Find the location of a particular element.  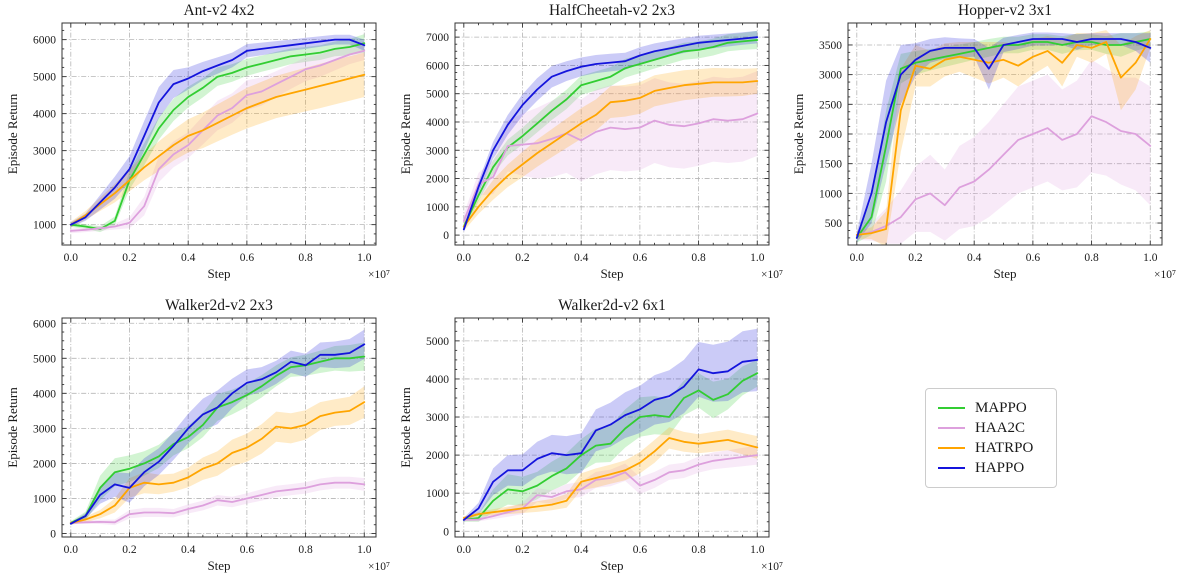

legend-item-haa2c: HAA2C is located at coordinates (991, 428).